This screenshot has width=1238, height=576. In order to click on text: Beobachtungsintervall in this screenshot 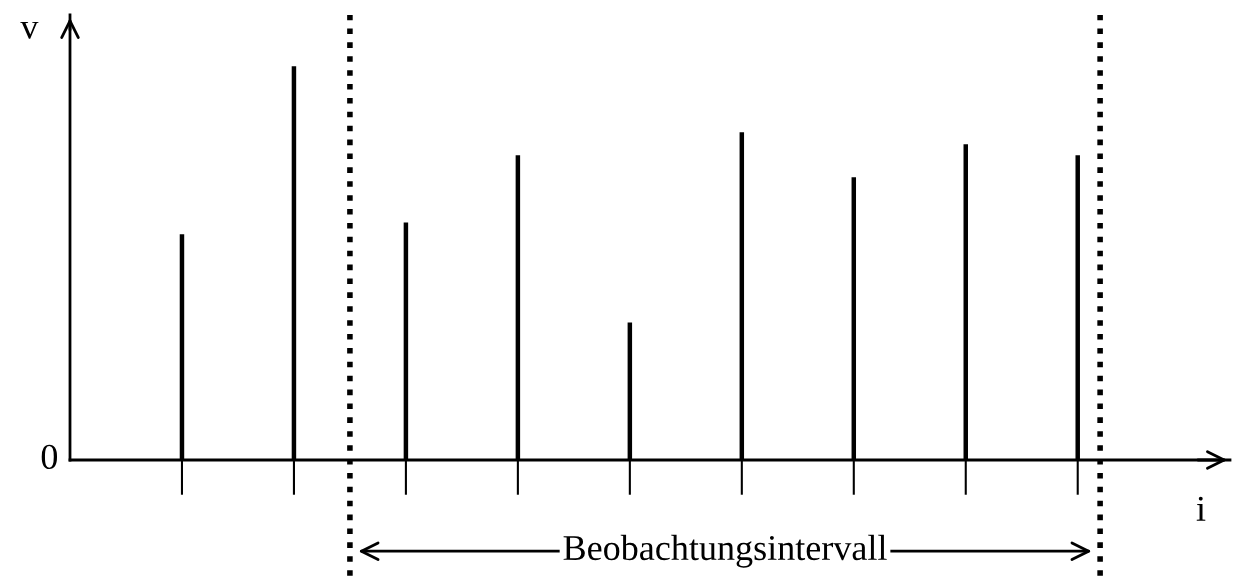, I will do `click(725, 551)`.